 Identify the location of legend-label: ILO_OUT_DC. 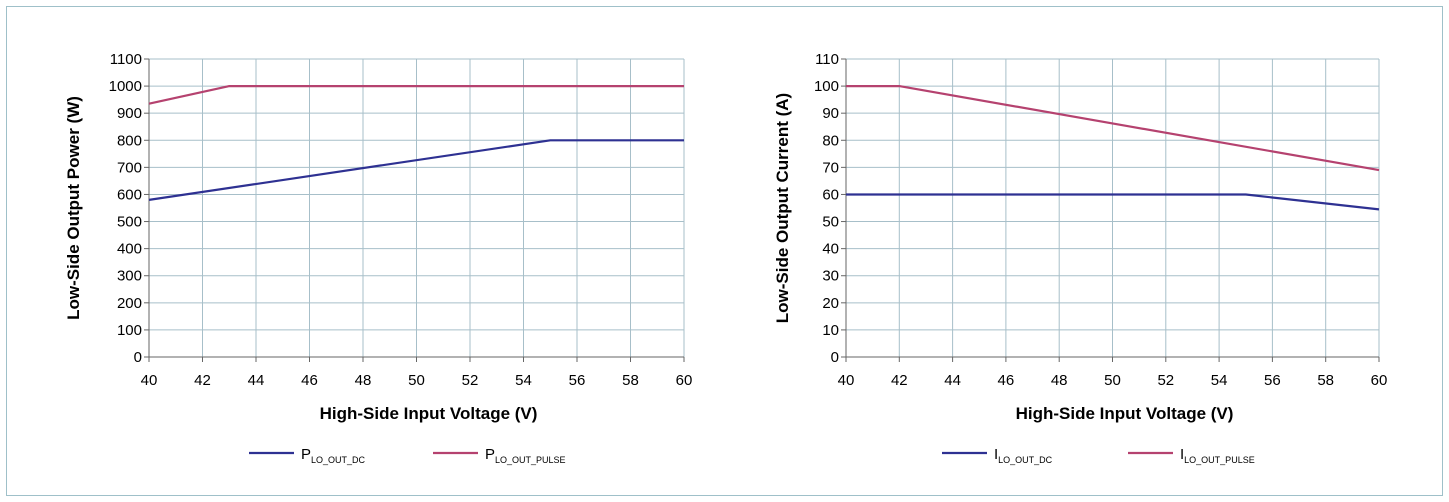
(1023, 455).